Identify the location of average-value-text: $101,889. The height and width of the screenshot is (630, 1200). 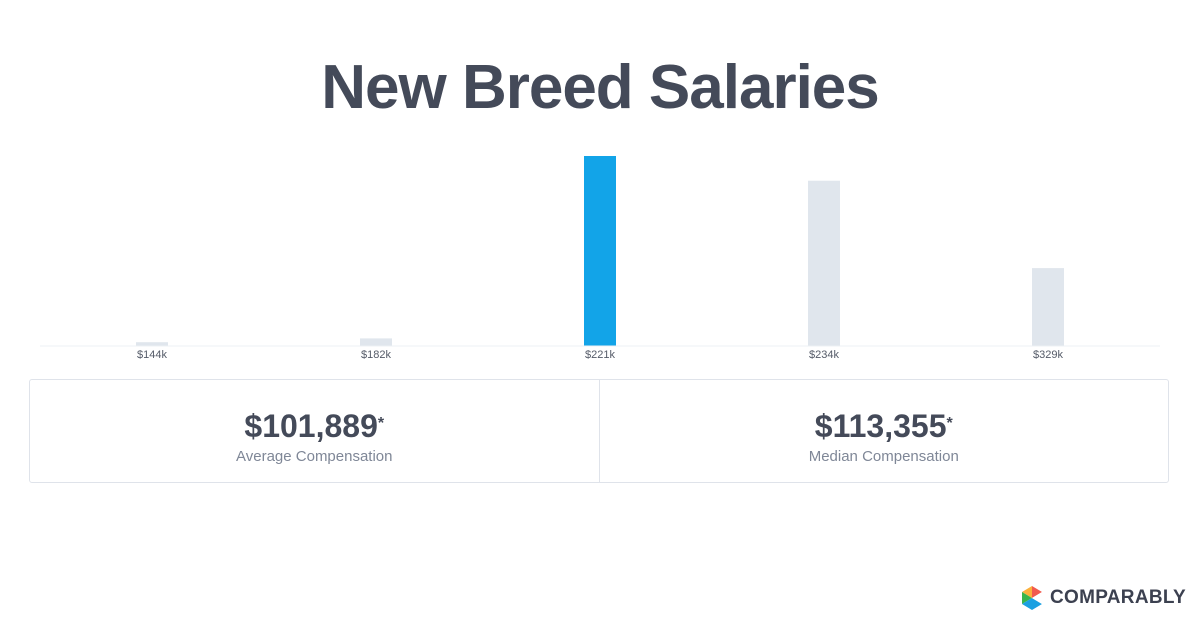
(311, 426).